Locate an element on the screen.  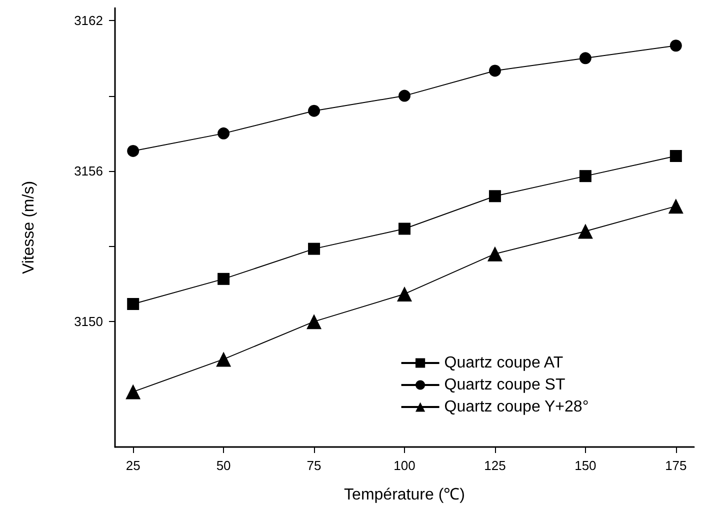
x-tick-label: 175 is located at coordinates (676, 465).